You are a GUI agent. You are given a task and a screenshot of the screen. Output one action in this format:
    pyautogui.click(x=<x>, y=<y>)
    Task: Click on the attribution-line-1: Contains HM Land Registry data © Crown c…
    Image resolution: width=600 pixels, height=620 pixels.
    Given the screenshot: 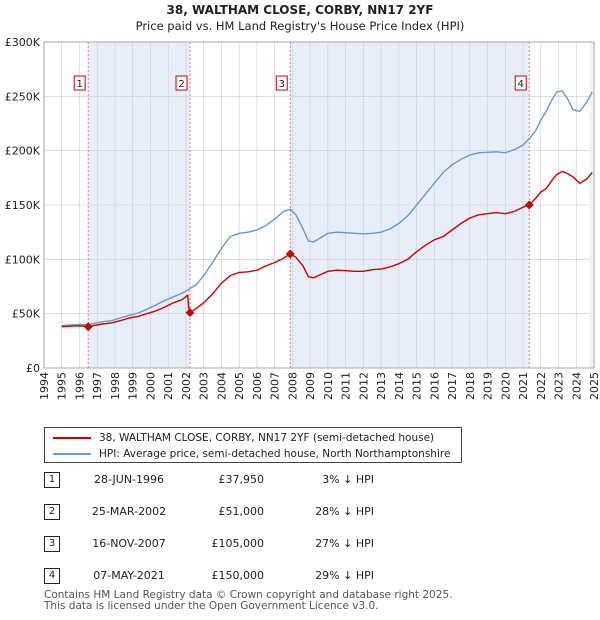 What is the action you would take?
    pyautogui.click(x=248, y=595)
    